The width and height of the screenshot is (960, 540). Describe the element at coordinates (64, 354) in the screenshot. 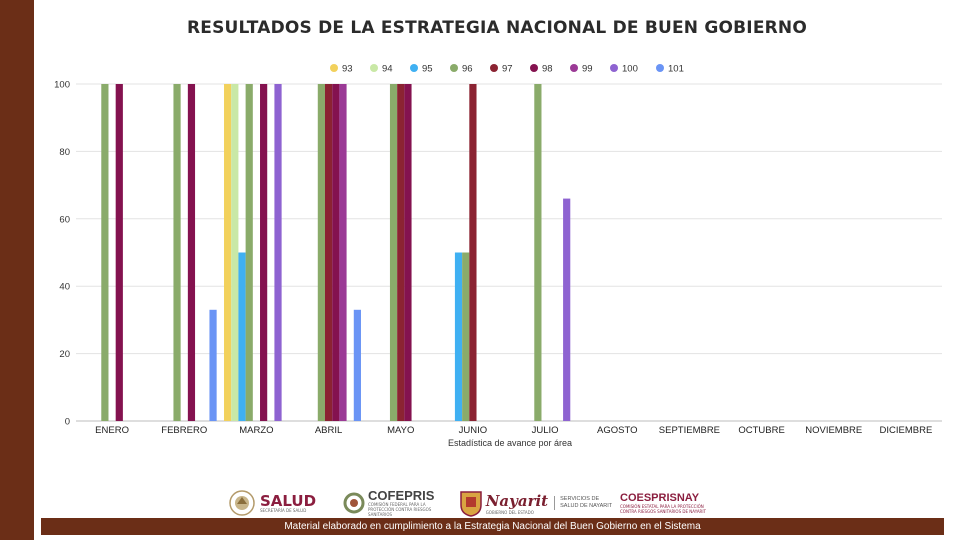

I see `y-tick-label: 20` at that location.